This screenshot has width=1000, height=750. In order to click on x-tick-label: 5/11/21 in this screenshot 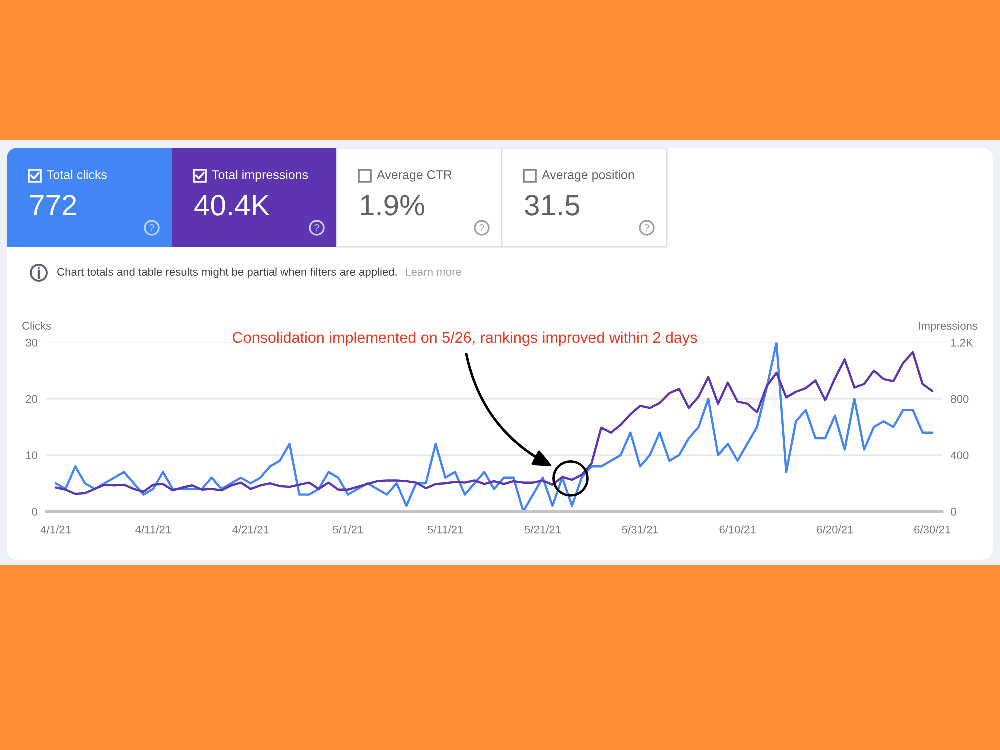, I will do `click(446, 530)`.